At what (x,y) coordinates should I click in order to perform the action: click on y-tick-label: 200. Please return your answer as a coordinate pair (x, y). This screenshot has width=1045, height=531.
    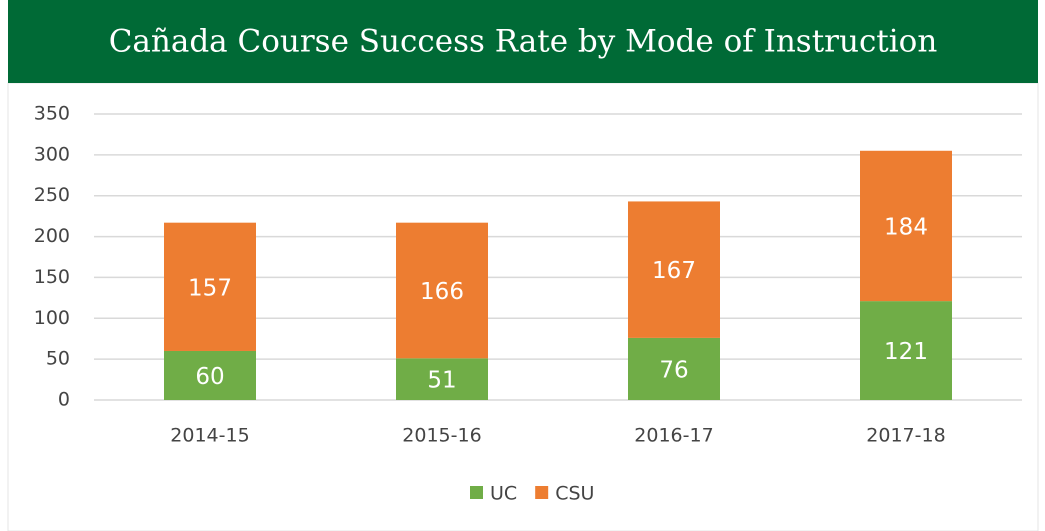
    Looking at the image, I should click on (52, 236).